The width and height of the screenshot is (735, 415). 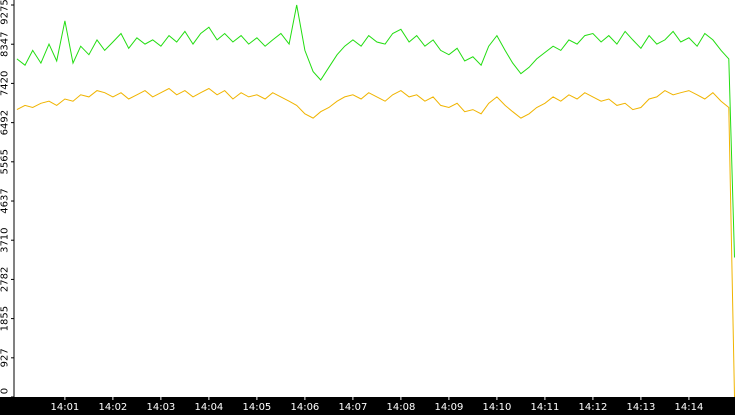 I want to click on x-tick-label: 14:06, so click(x=304, y=407).